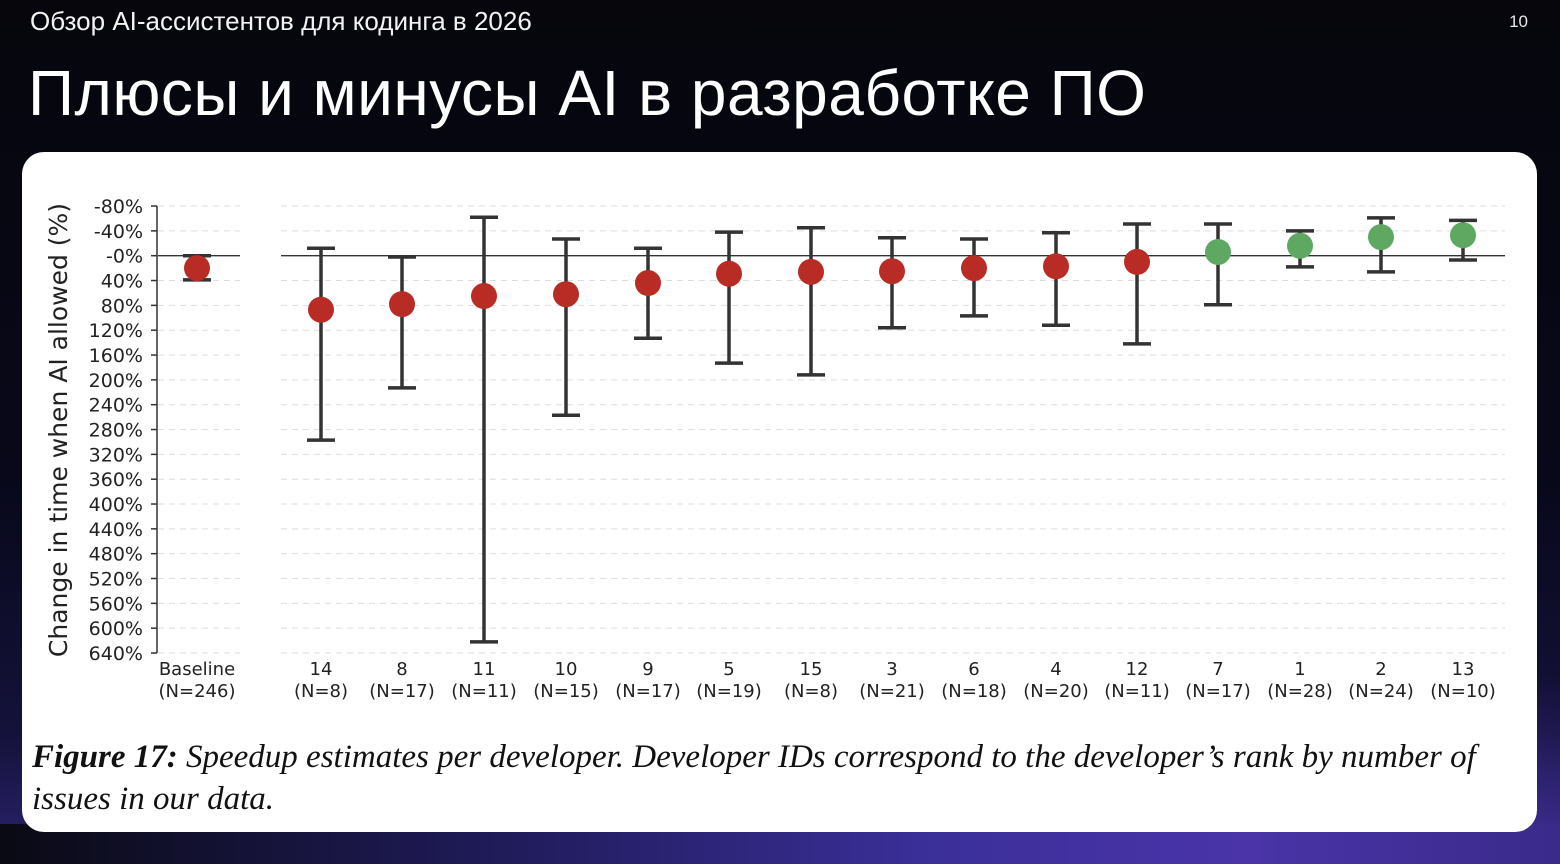 This screenshot has width=1560, height=864. Describe the element at coordinates (892, 691) in the screenshot. I see `x-tick-n-label: (N=21)` at that location.